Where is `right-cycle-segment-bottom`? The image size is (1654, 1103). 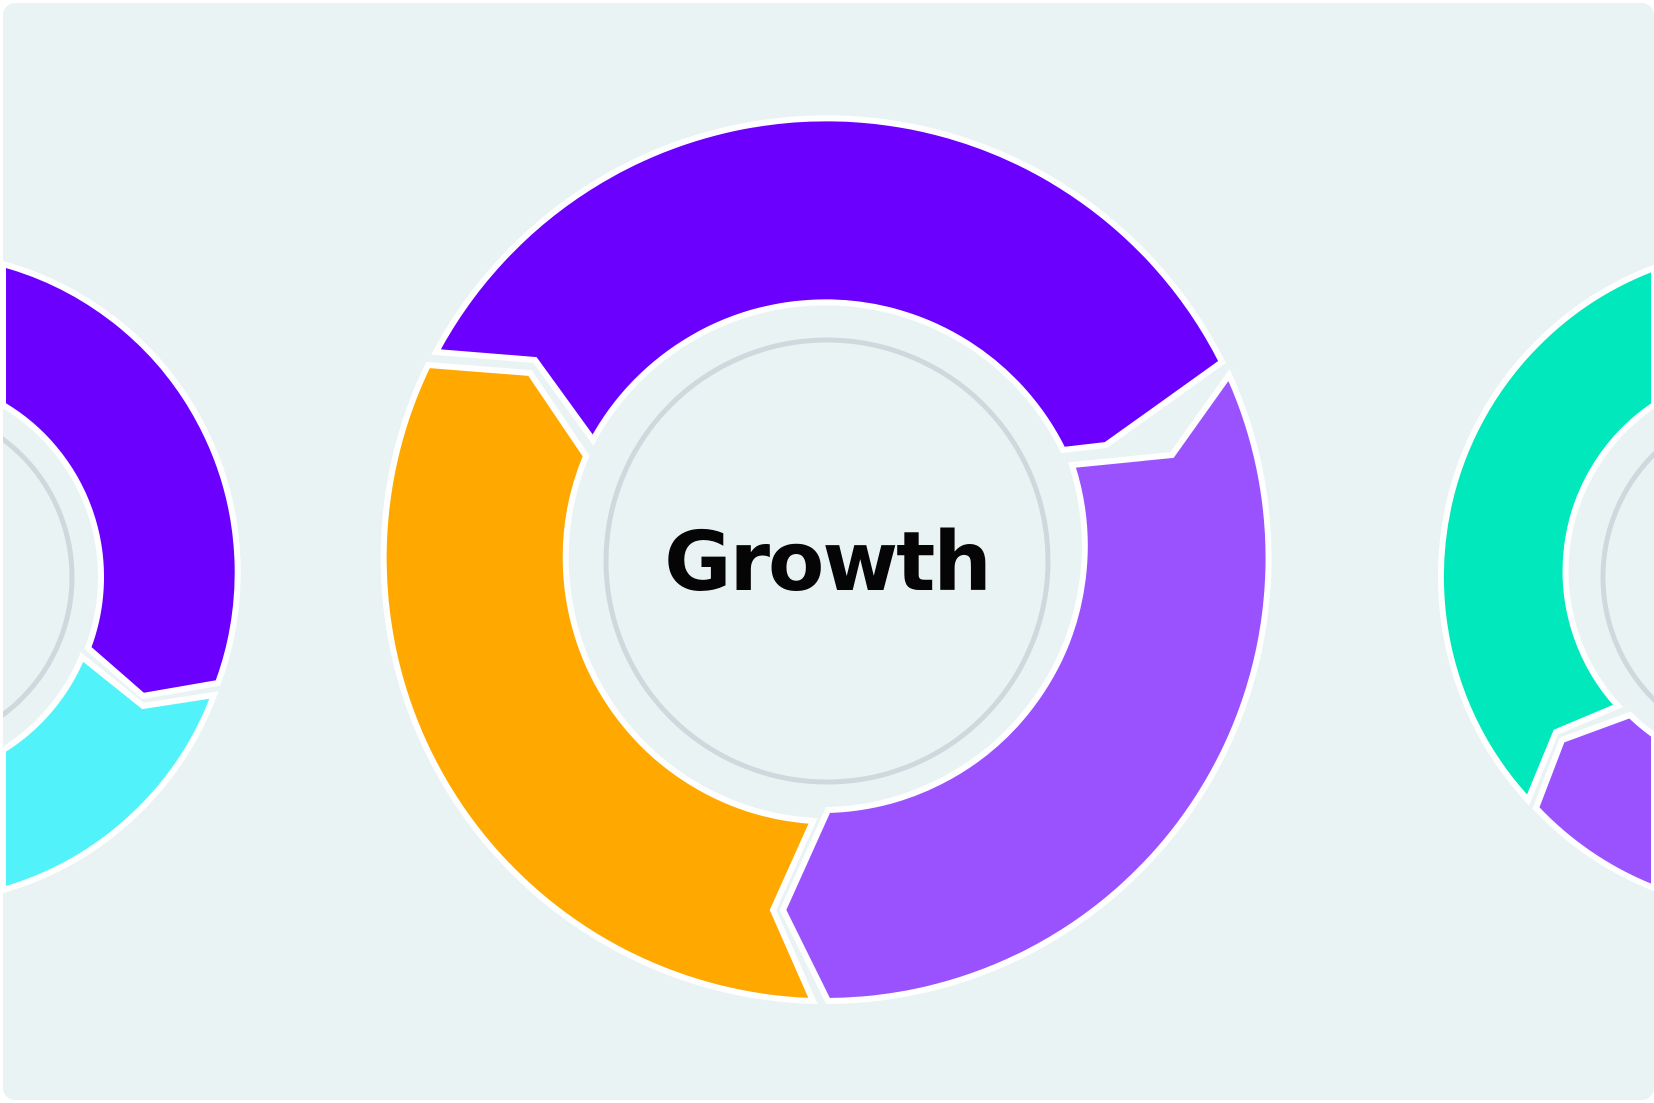
right-cycle-segment-bottom is located at coordinates (1593, 801).